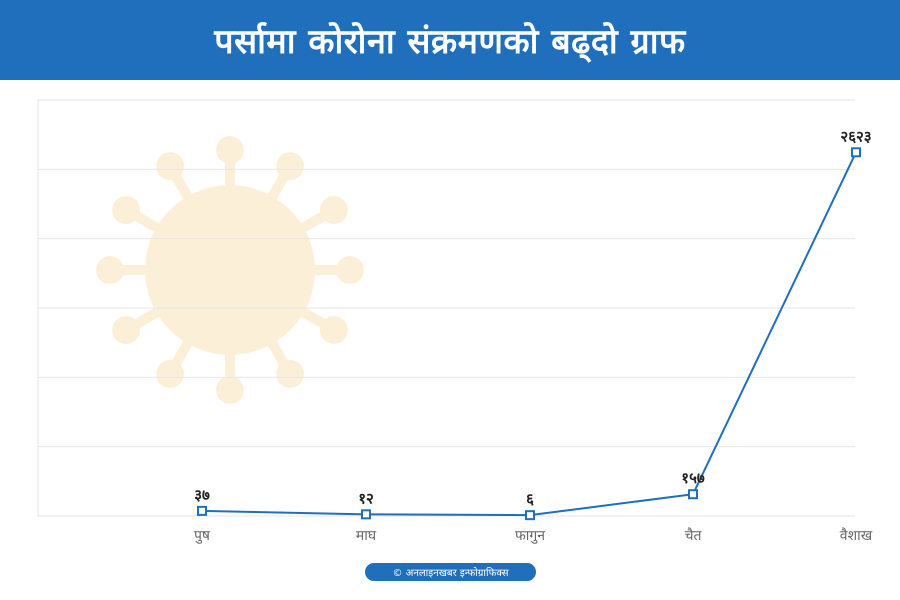 Image resolution: width=900 pixels, height=600 pixels. I want to click on x-tick-labels: पुष माघ फागुन चैत वैशाख, so click(533, 535).